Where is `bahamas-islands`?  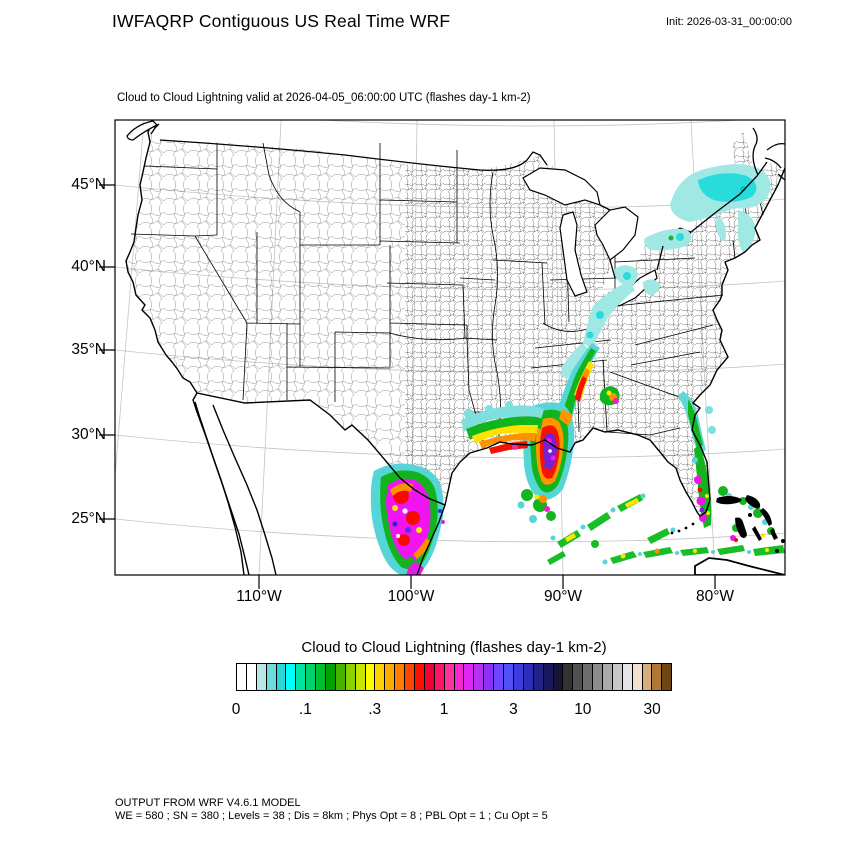 bahamas-islands is located at coordinates (750, 524).